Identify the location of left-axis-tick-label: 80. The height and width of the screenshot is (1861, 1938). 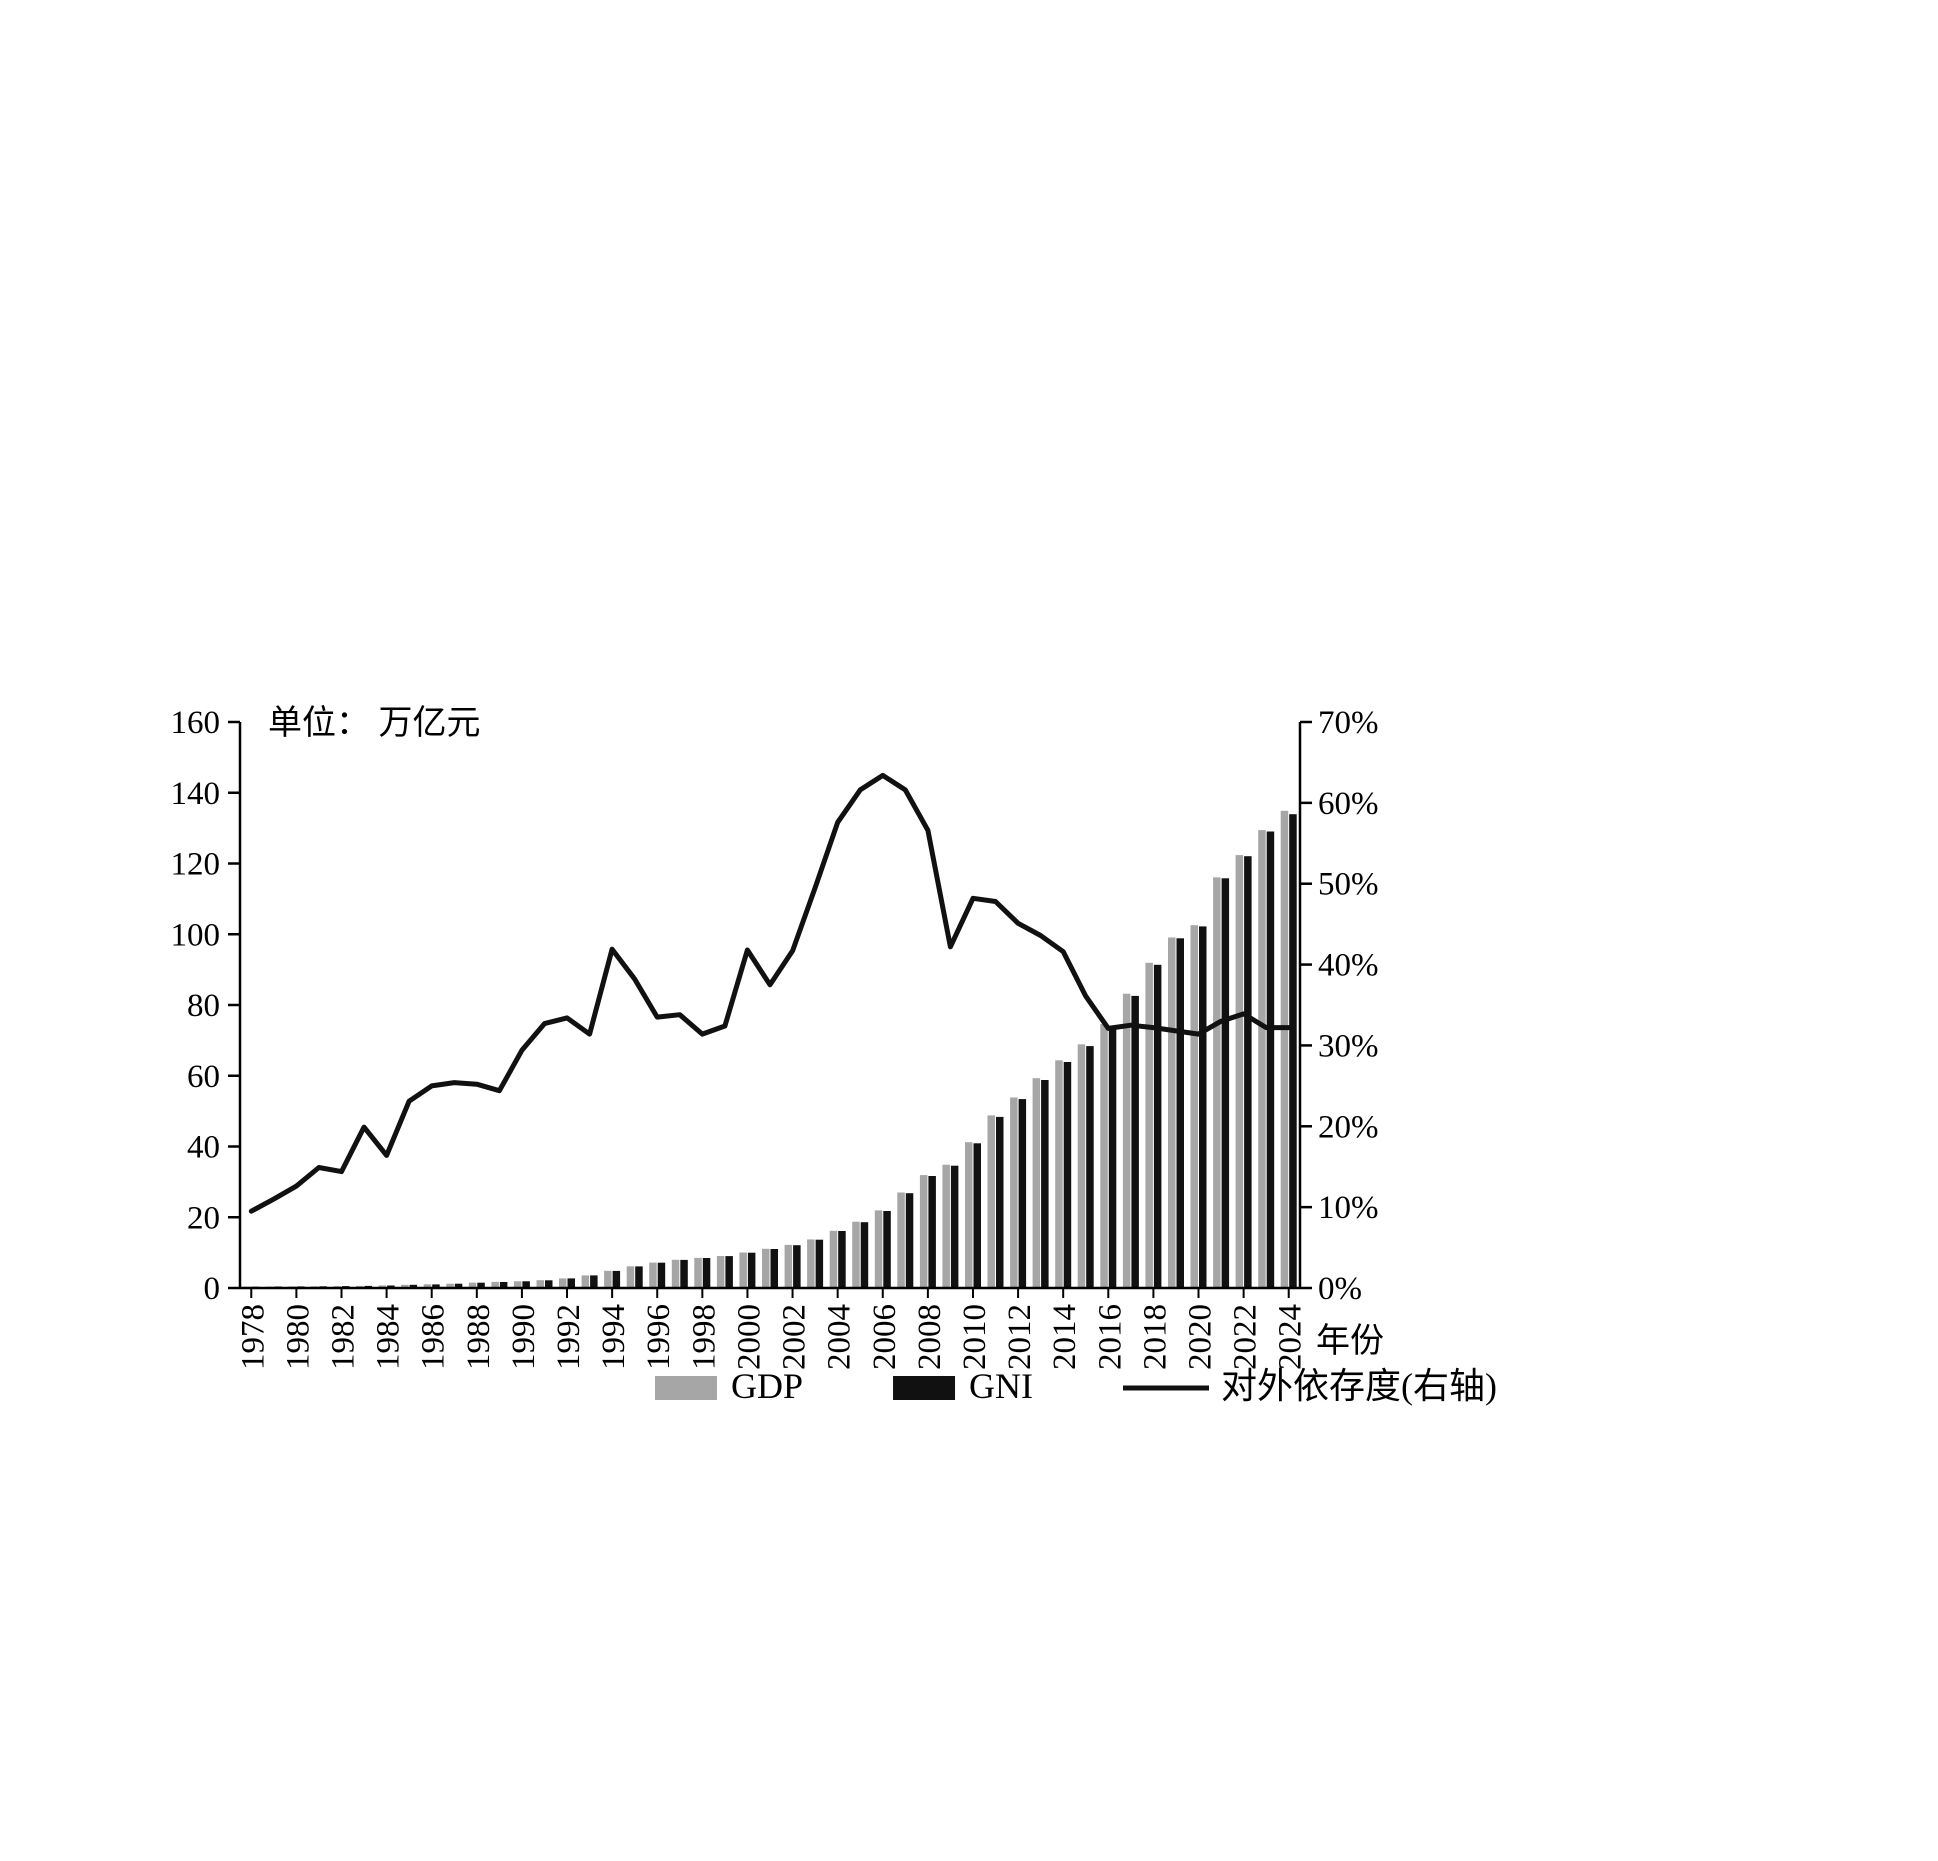
(203, 1006).